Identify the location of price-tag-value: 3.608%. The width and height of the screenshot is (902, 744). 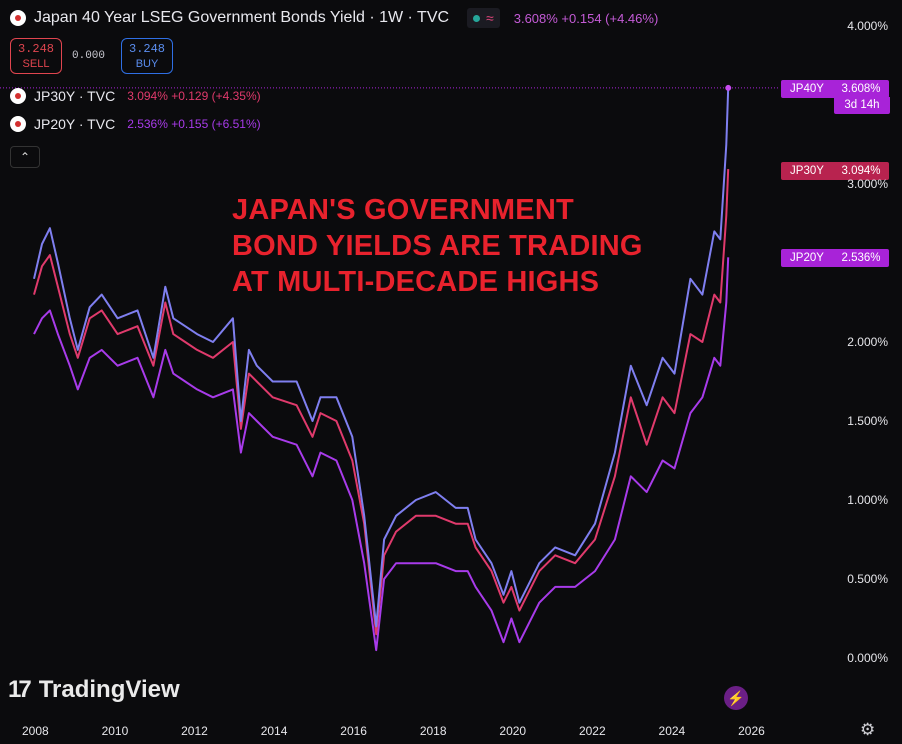
(861, 89).